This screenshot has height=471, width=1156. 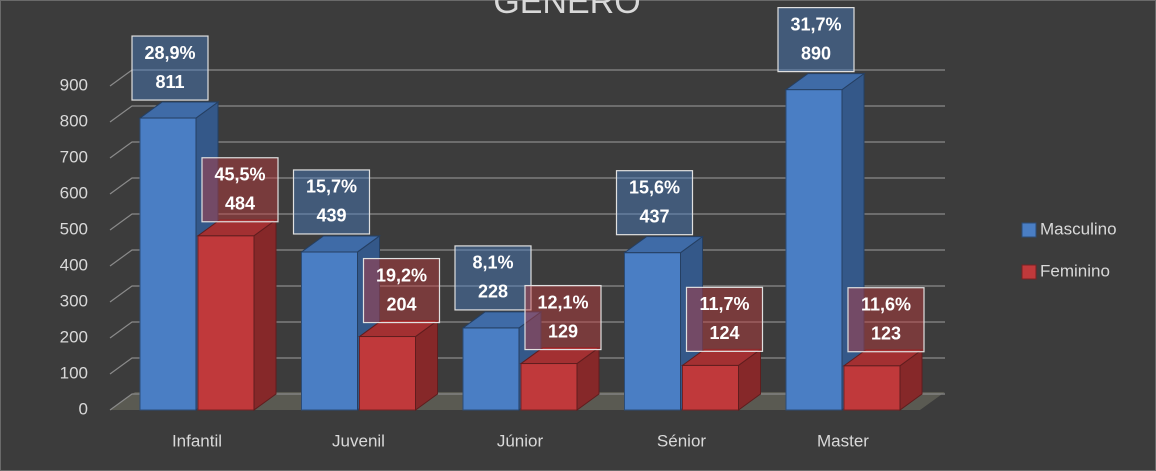 What do you see at coordinates (492, 263) in the screenshot?
I see `data-label-percent: 8,1%` at bounding box center [492, 263].